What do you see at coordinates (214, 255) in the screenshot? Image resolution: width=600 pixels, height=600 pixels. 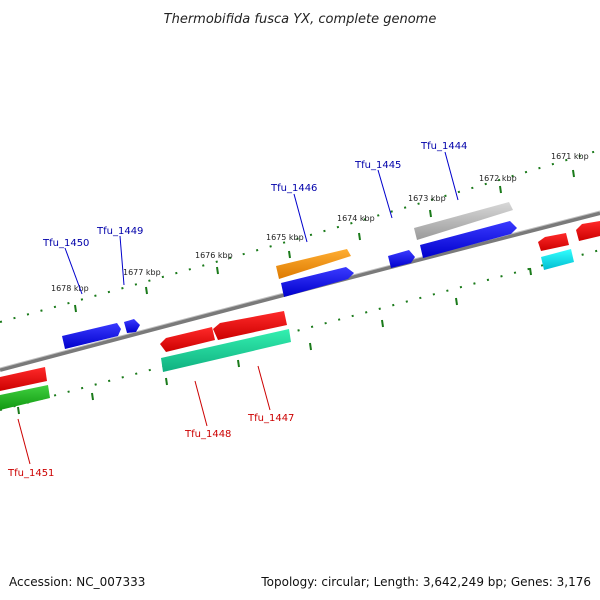 I see `kbp-label: 1676 kbp` at bounding box center [214, 255].